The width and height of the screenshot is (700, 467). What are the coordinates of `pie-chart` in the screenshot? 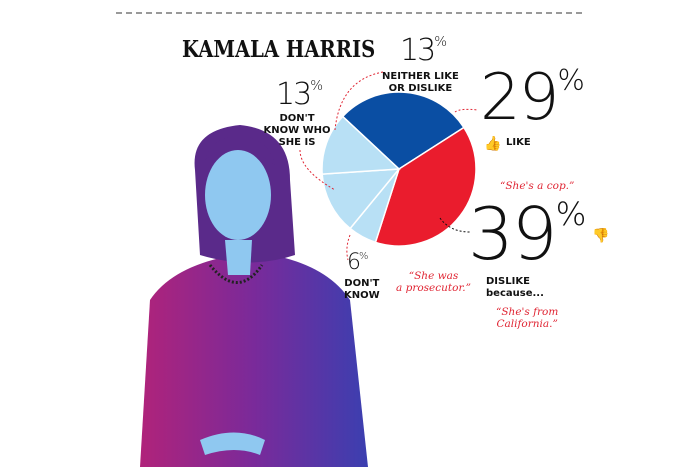 It's located at (399, 169).